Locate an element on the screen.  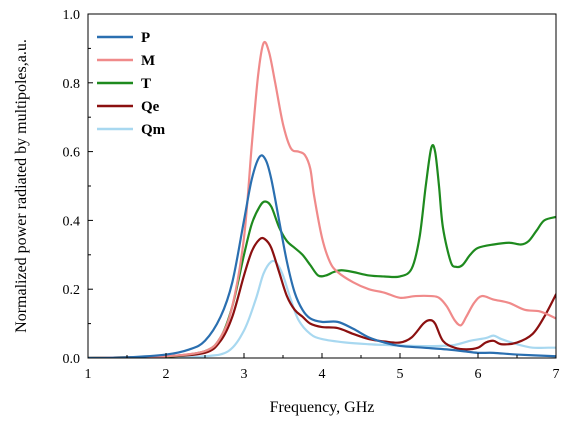
legend-label-qm: Qm is located at coordinates (153, 130).